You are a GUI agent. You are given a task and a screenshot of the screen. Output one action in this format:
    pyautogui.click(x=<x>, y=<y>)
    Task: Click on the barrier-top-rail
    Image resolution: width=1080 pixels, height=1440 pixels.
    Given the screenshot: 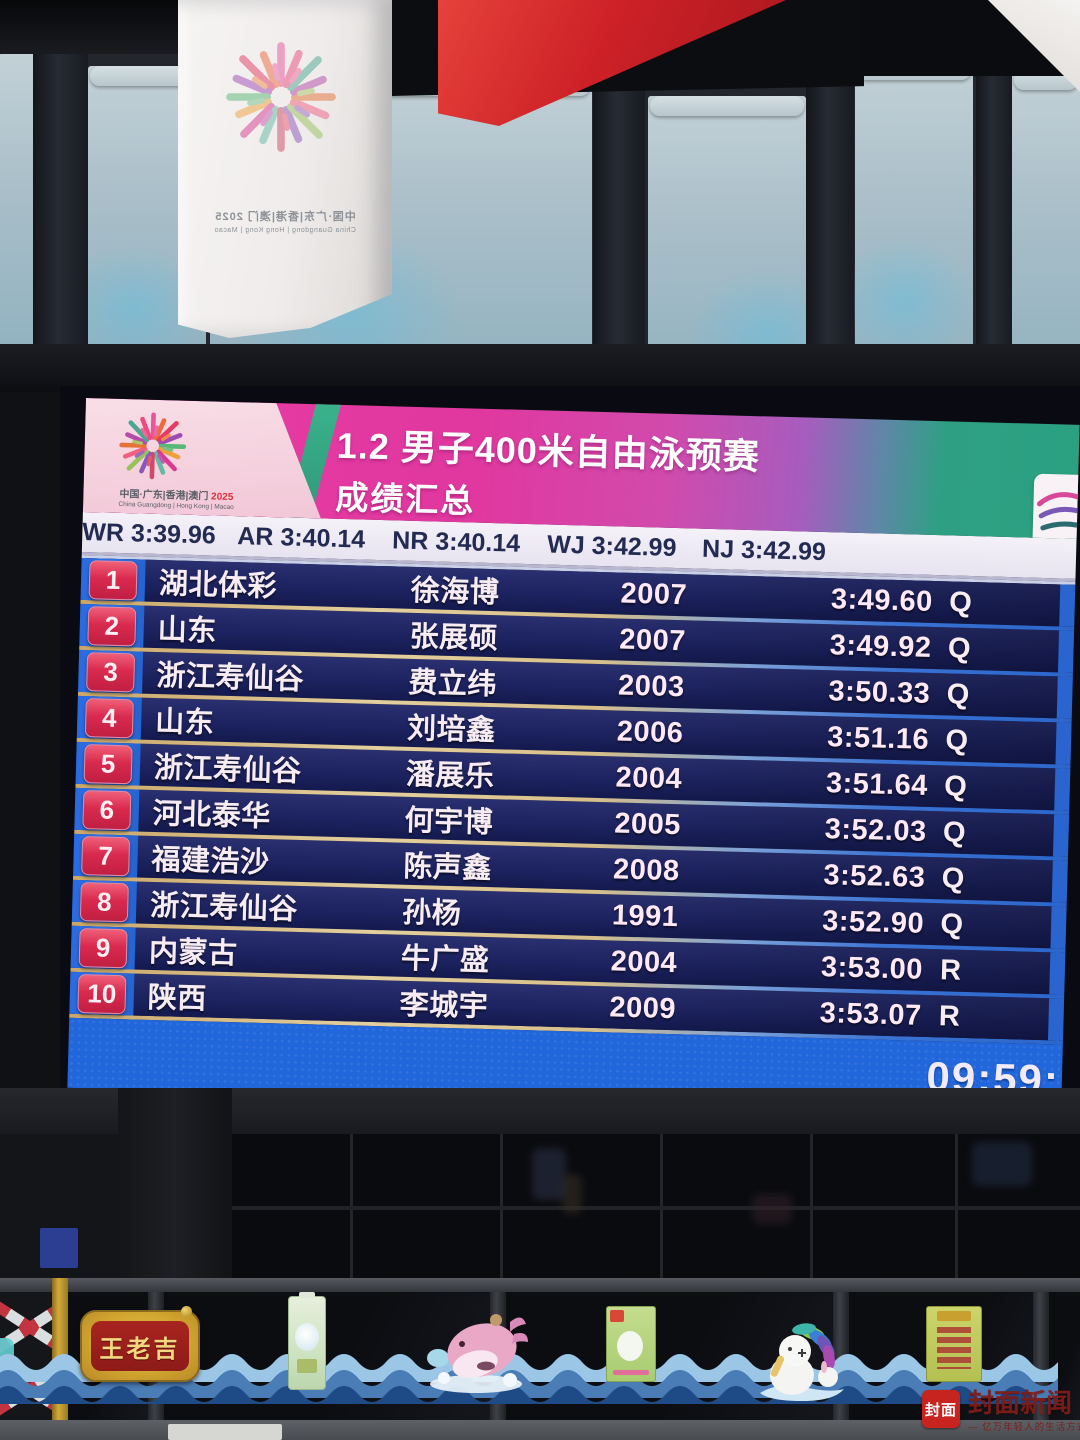 What is the action you would take?
    pyautogui.click(x=540, y=1285)
    